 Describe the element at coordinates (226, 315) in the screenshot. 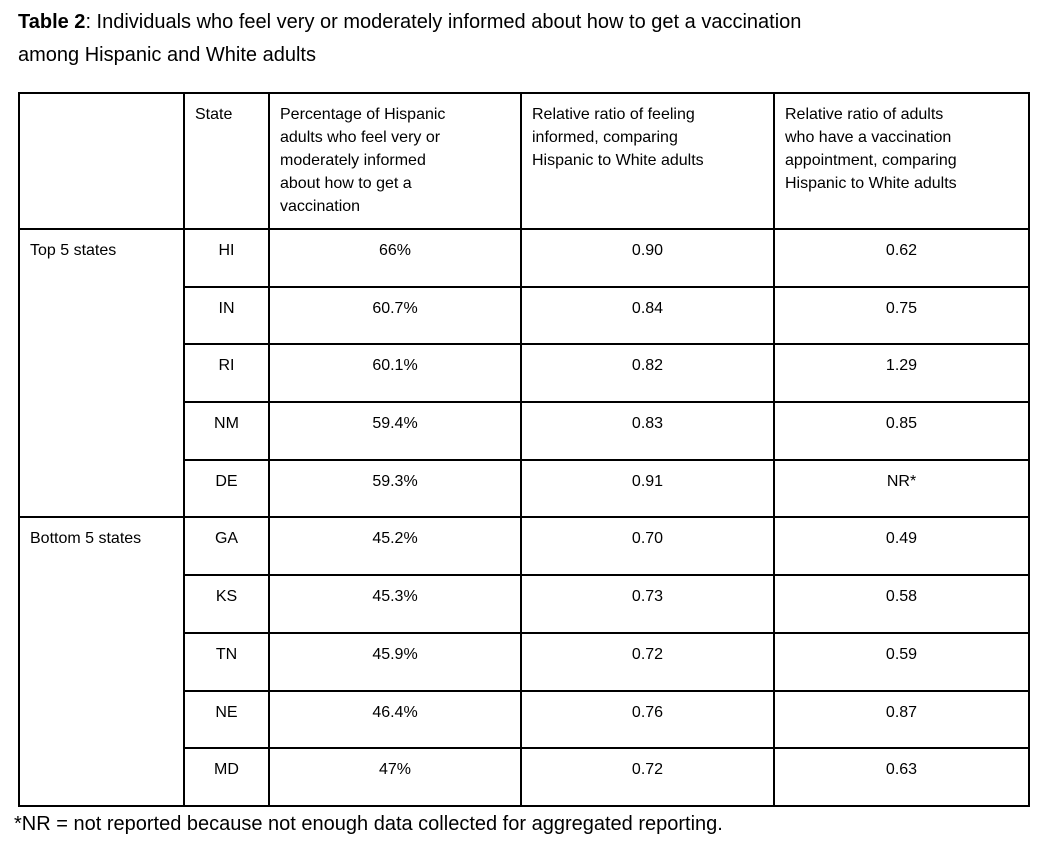

I see `state-cell: IN` at that location.